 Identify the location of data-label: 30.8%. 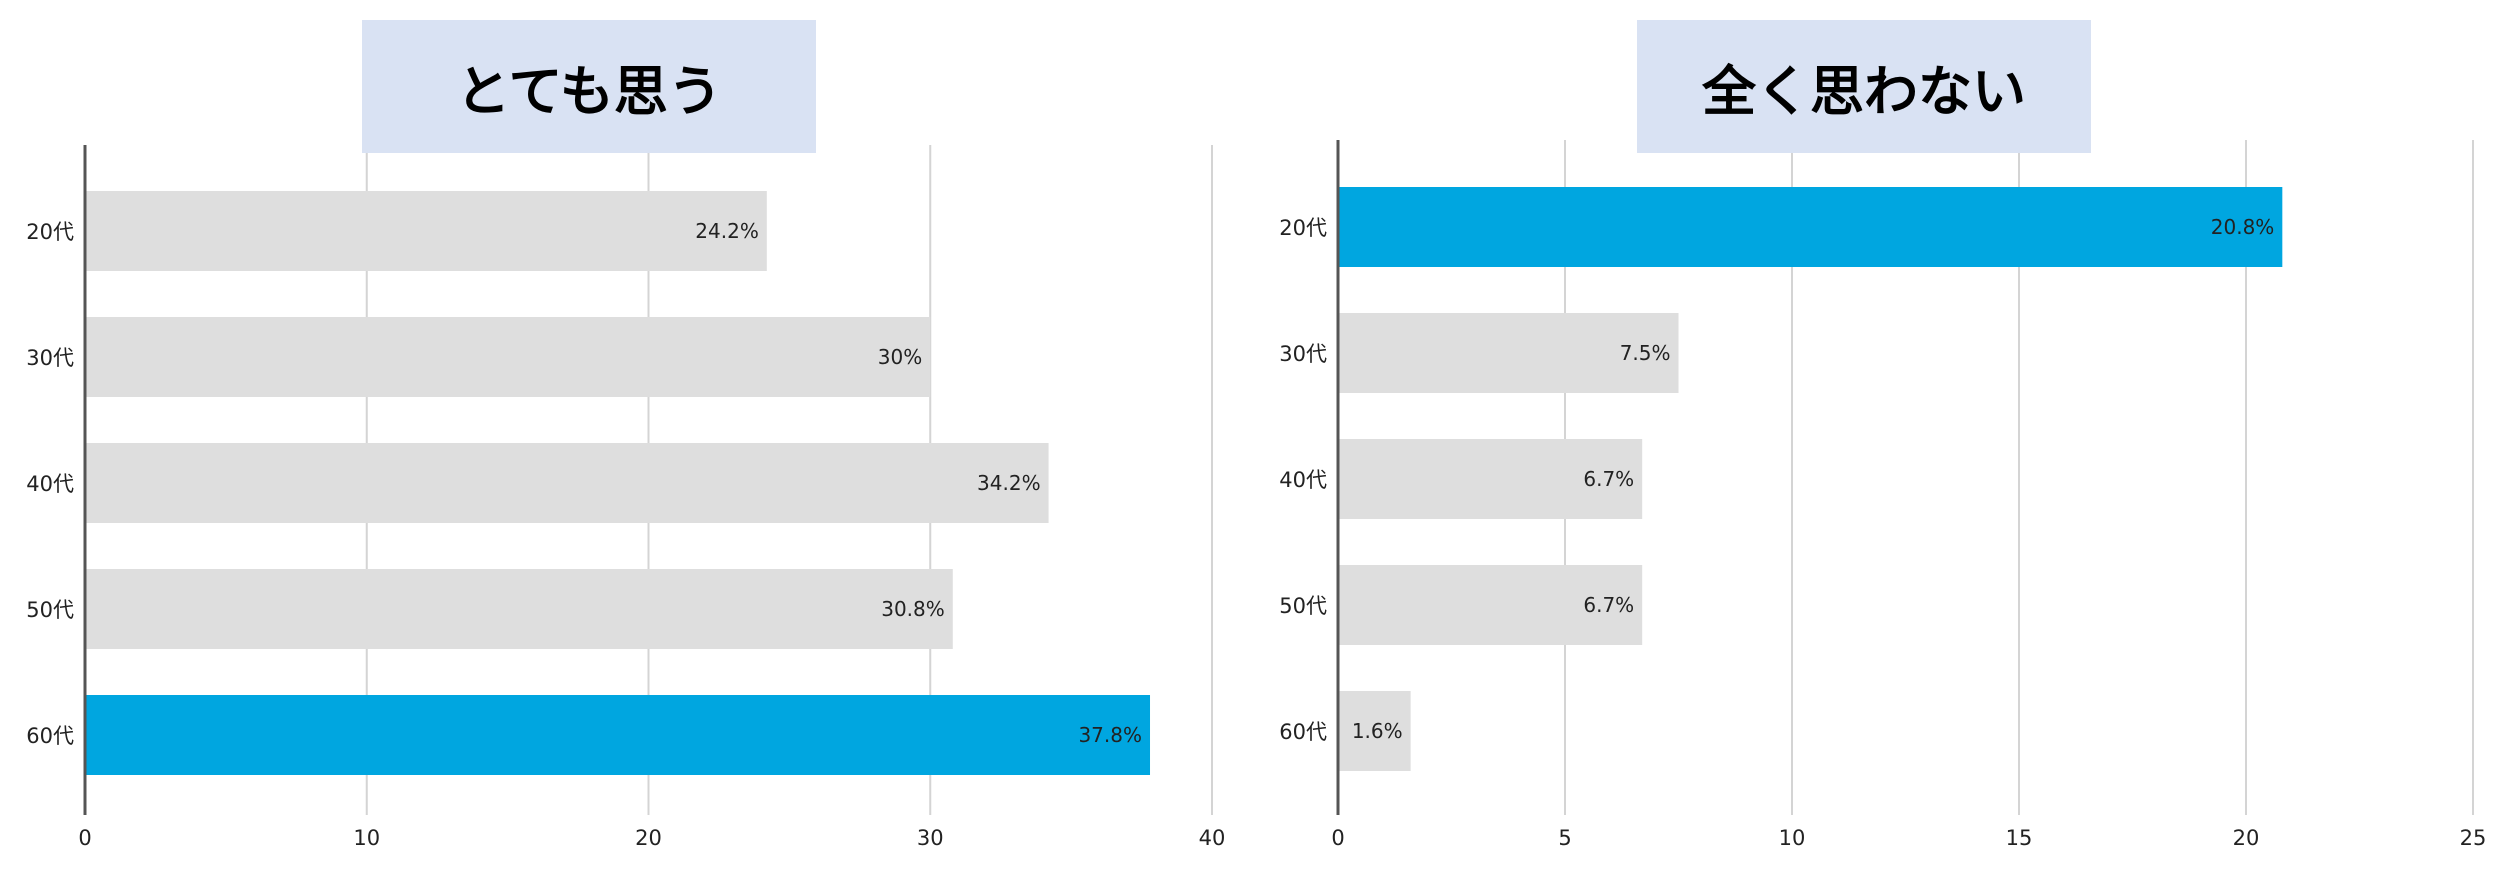
(913, 609).